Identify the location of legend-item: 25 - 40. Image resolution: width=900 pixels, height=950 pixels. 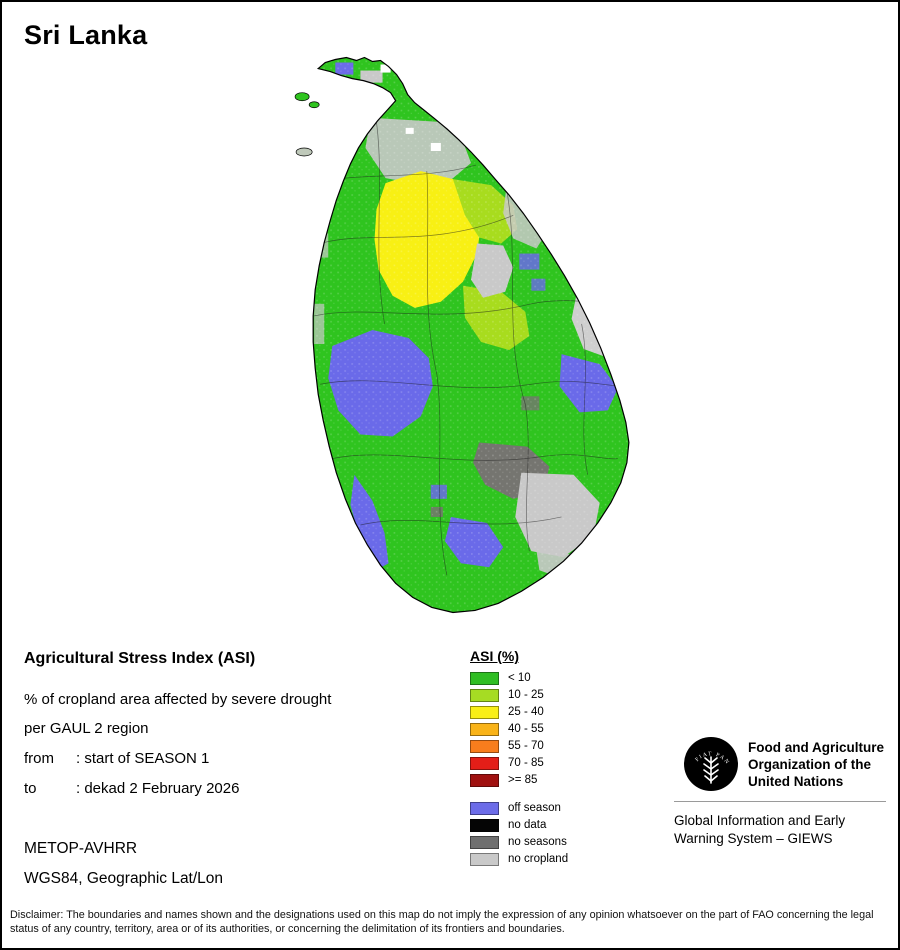
(519, 712).